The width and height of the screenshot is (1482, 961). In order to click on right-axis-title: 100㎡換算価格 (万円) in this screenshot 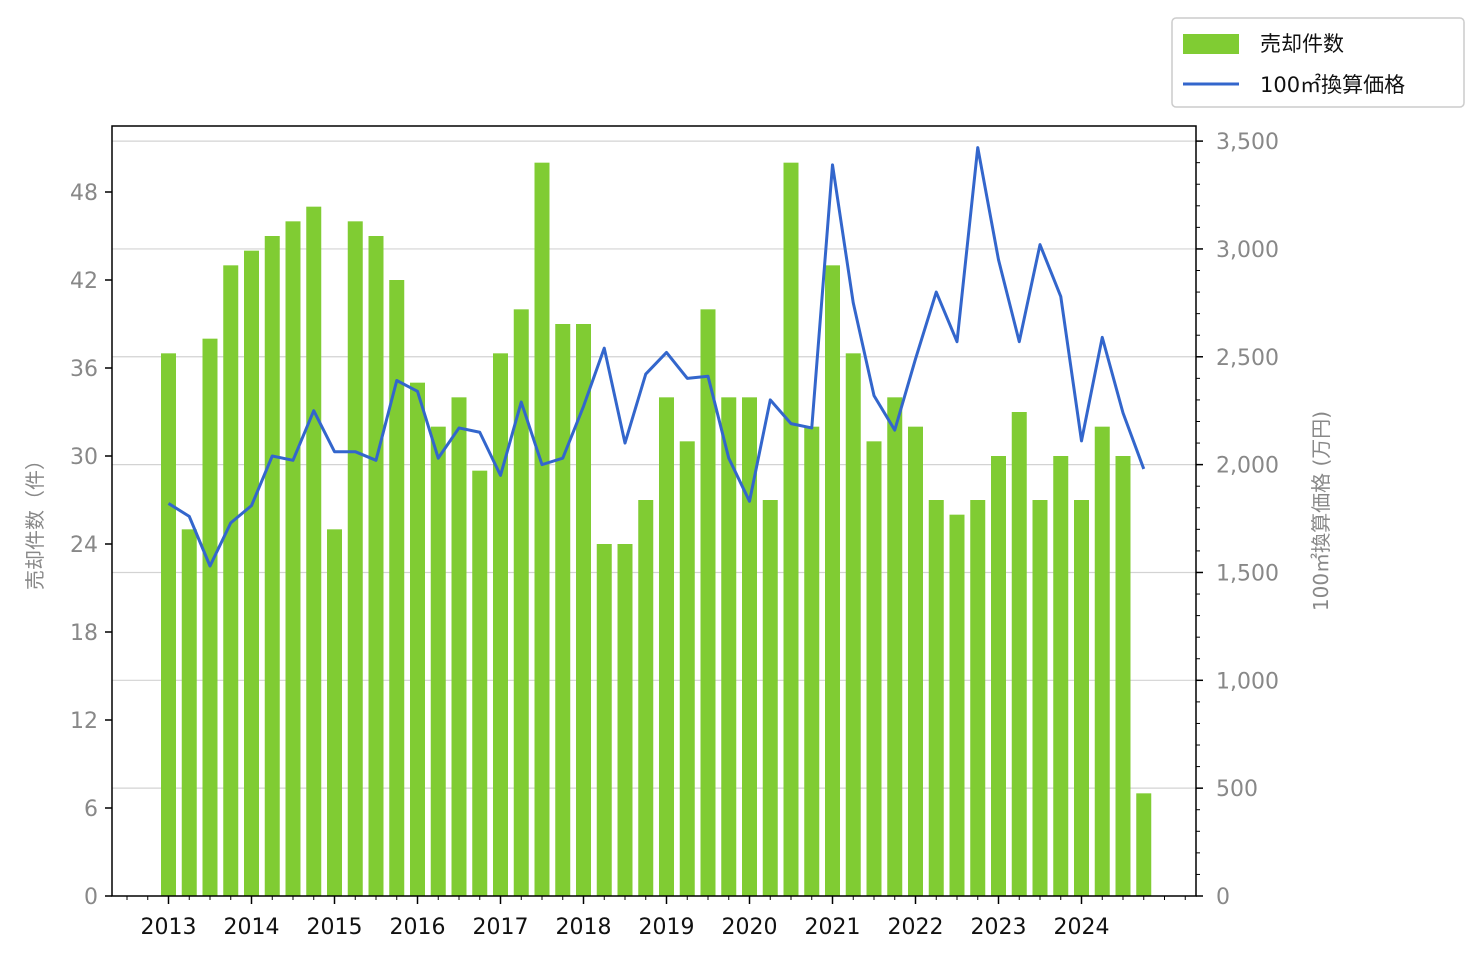, I will do `click(1321, 511)`.